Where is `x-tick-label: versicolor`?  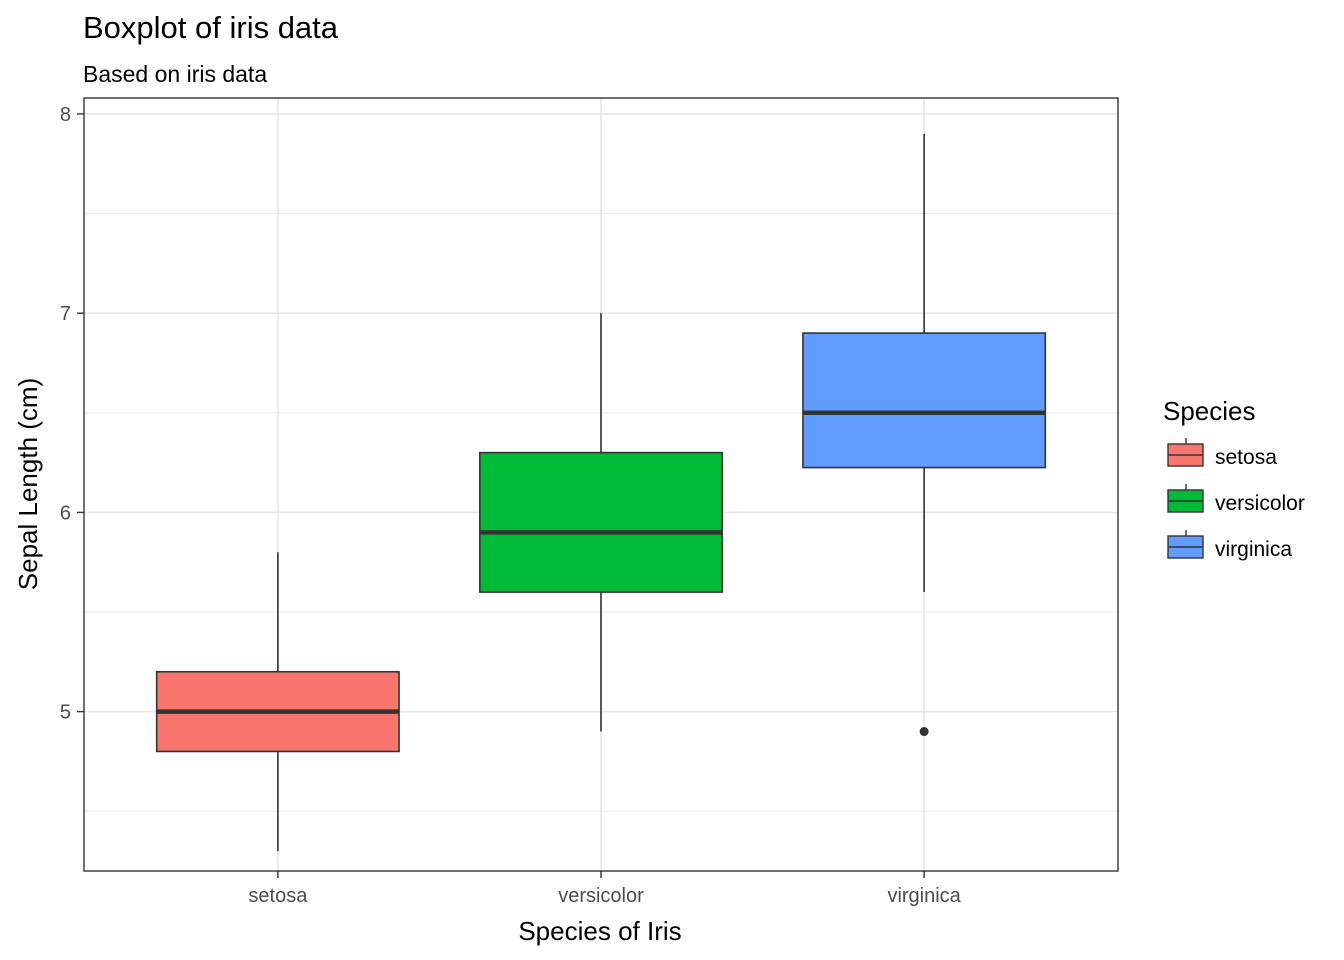 x-tick-label: versicolor is located at coordinates (601, 896).